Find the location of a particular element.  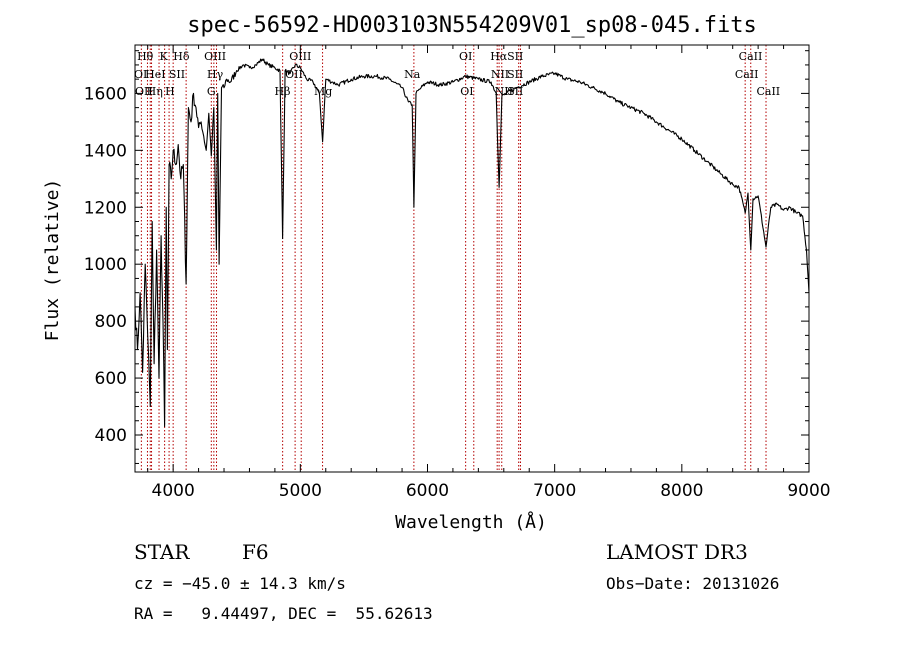

x-tick-label: 6000 is located at coordinates (427, 491).